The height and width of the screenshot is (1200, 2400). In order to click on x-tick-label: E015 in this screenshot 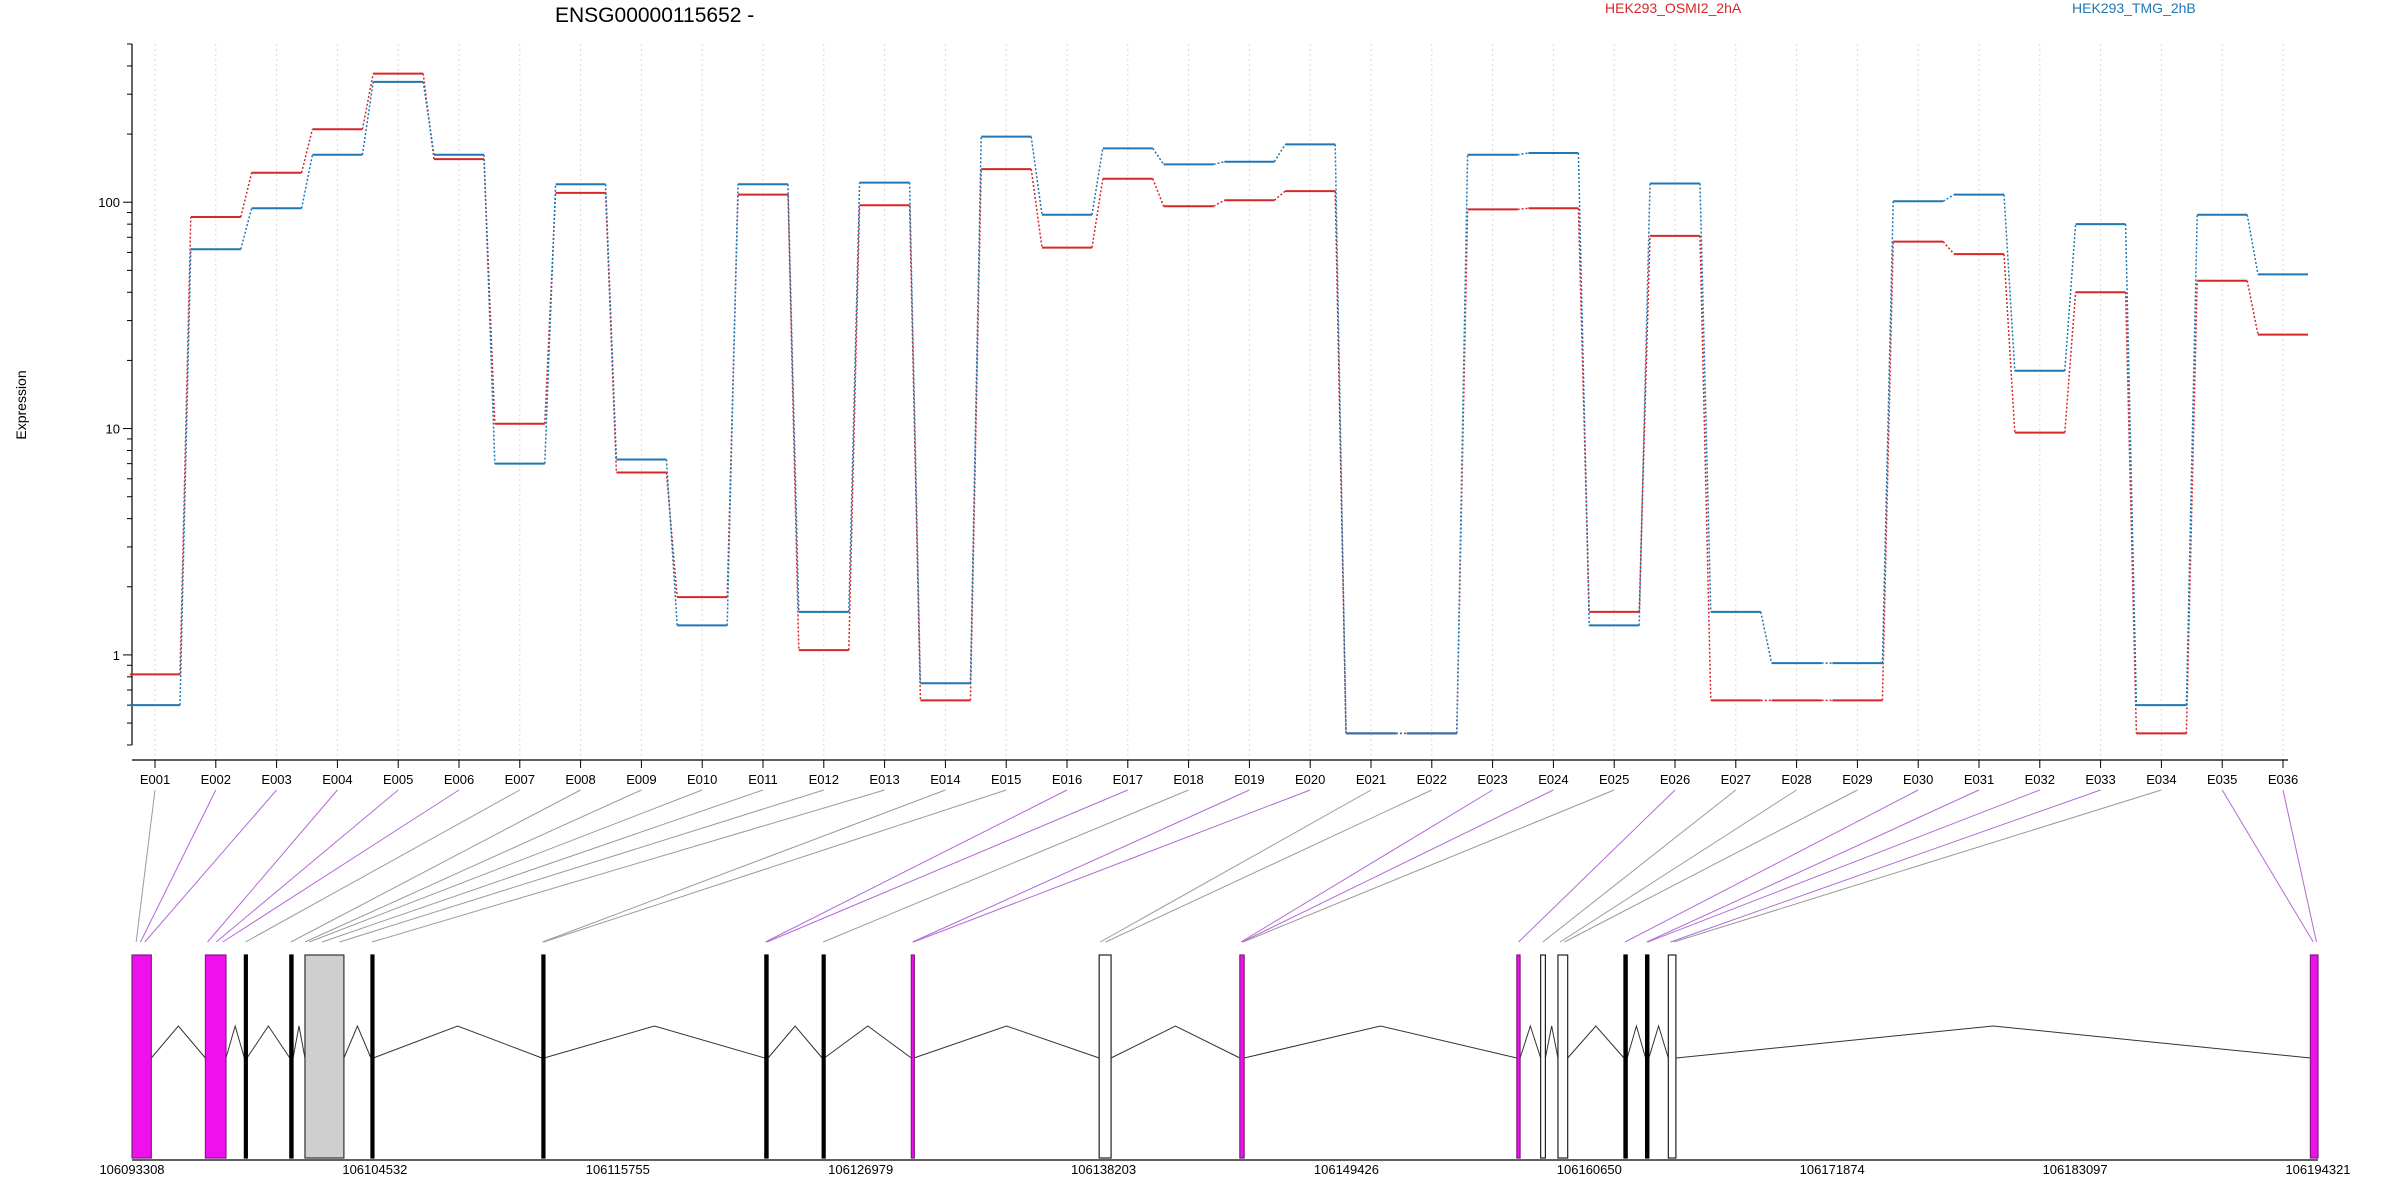, I will do `click(1006, 779)`.